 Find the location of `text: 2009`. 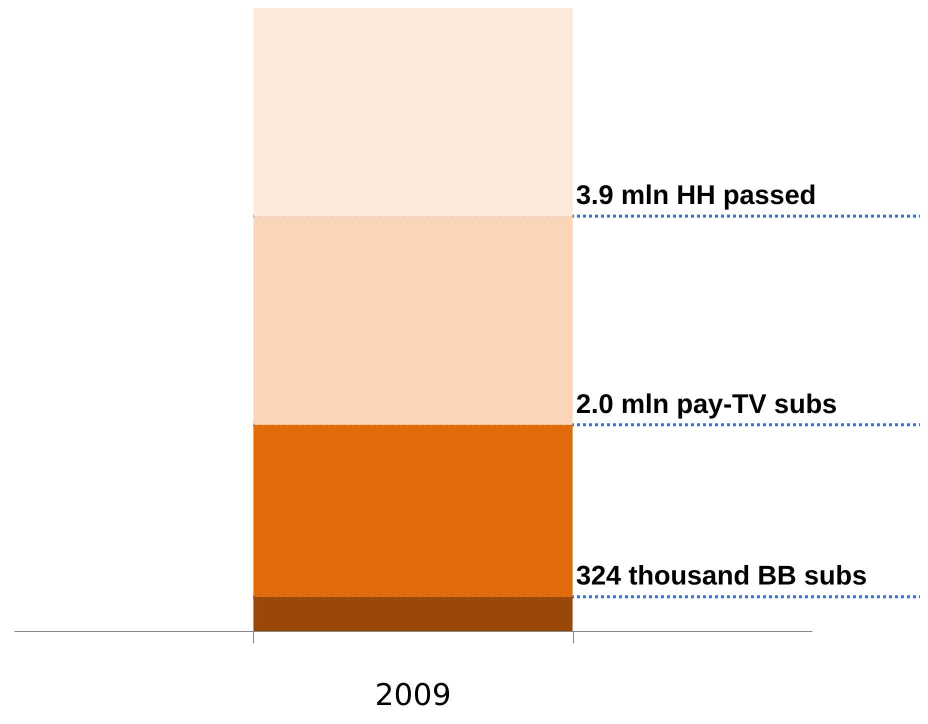

text: 2009 is located at coordinates (413, 695).